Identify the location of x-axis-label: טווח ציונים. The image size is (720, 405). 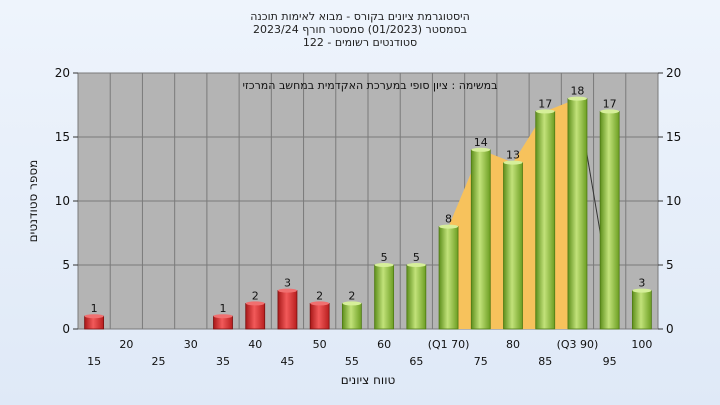
(368, 380).